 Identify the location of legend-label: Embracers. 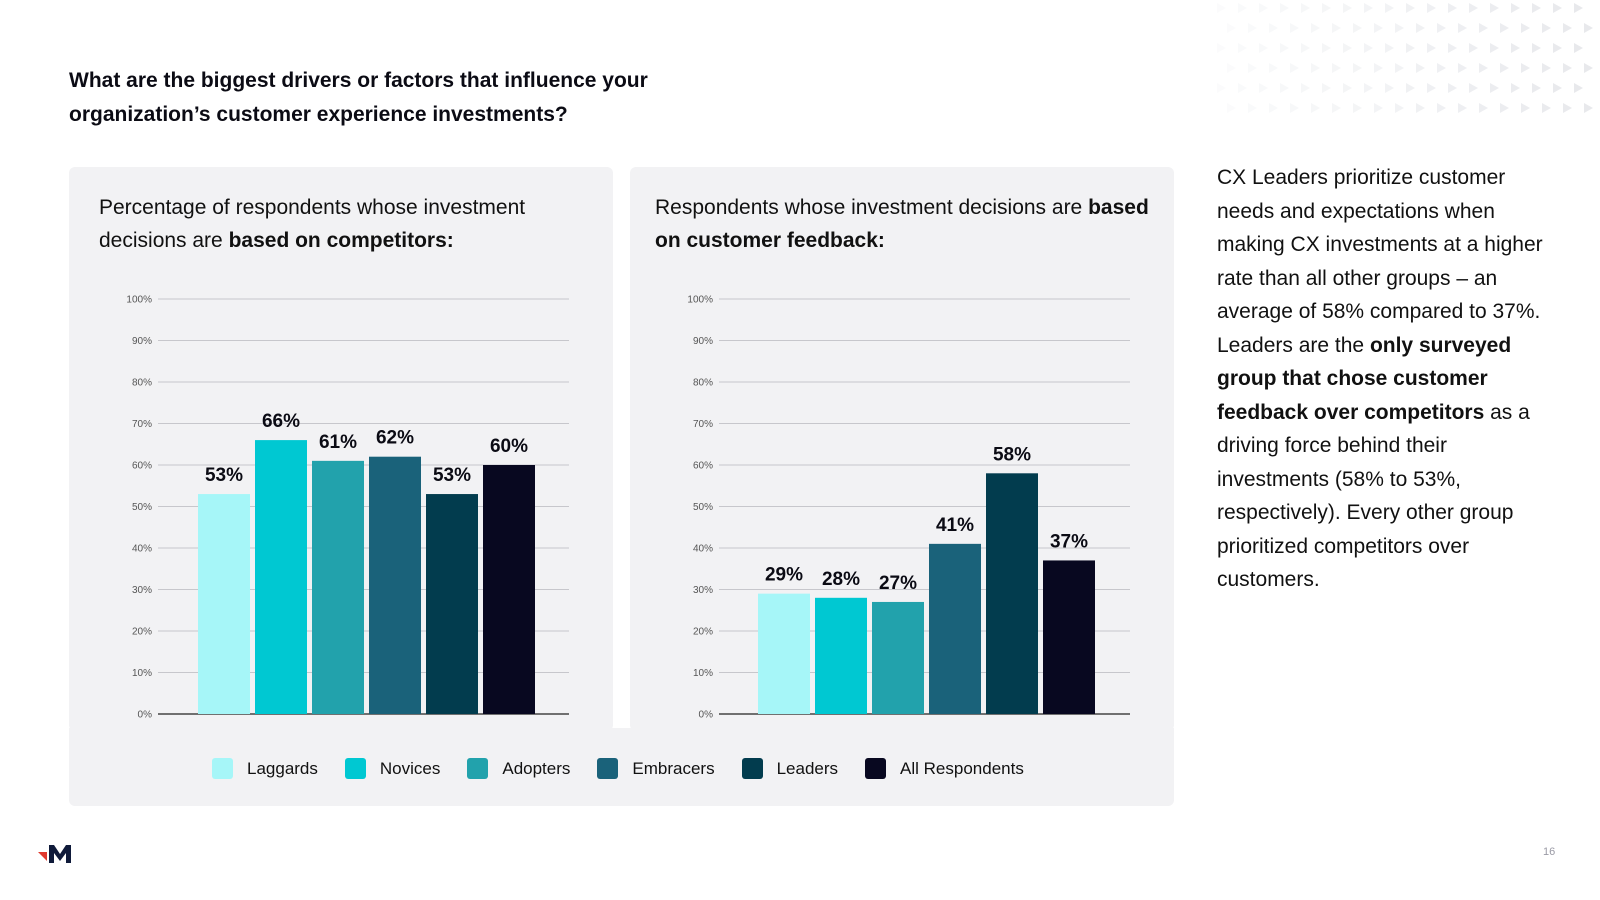
(673, 768).